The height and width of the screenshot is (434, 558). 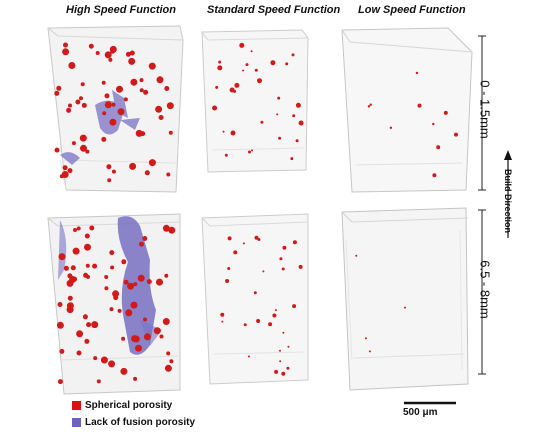 What do you see at coordinates (405, 299) in the screenshot?
I see `block-low-bottom` at bounding box center [405, 299].